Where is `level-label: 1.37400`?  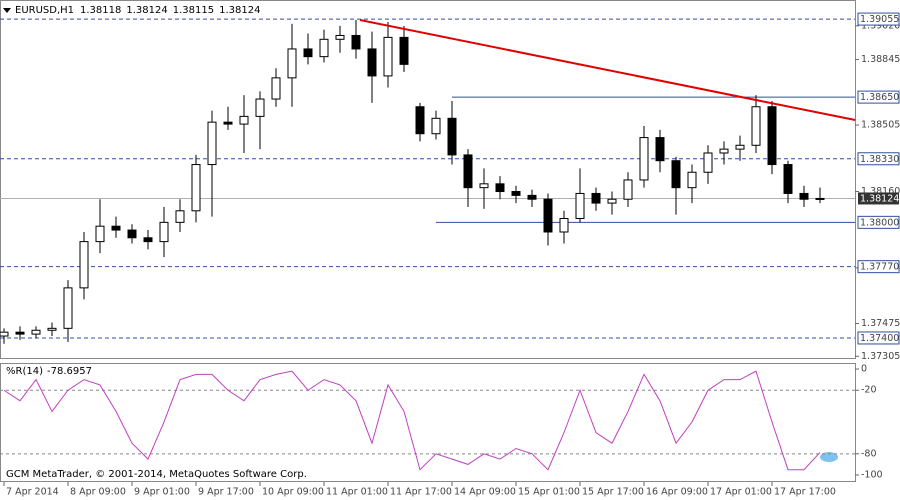 level-label: 1.37400 is located at coordinates (879, 338).